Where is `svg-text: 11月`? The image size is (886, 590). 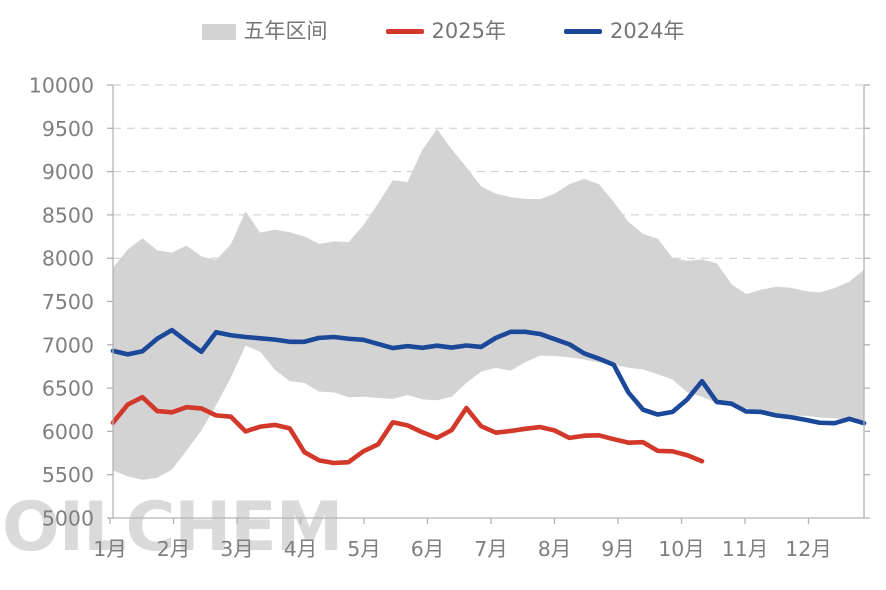 svg-text: 11月 is located at coordinates (745, 549).